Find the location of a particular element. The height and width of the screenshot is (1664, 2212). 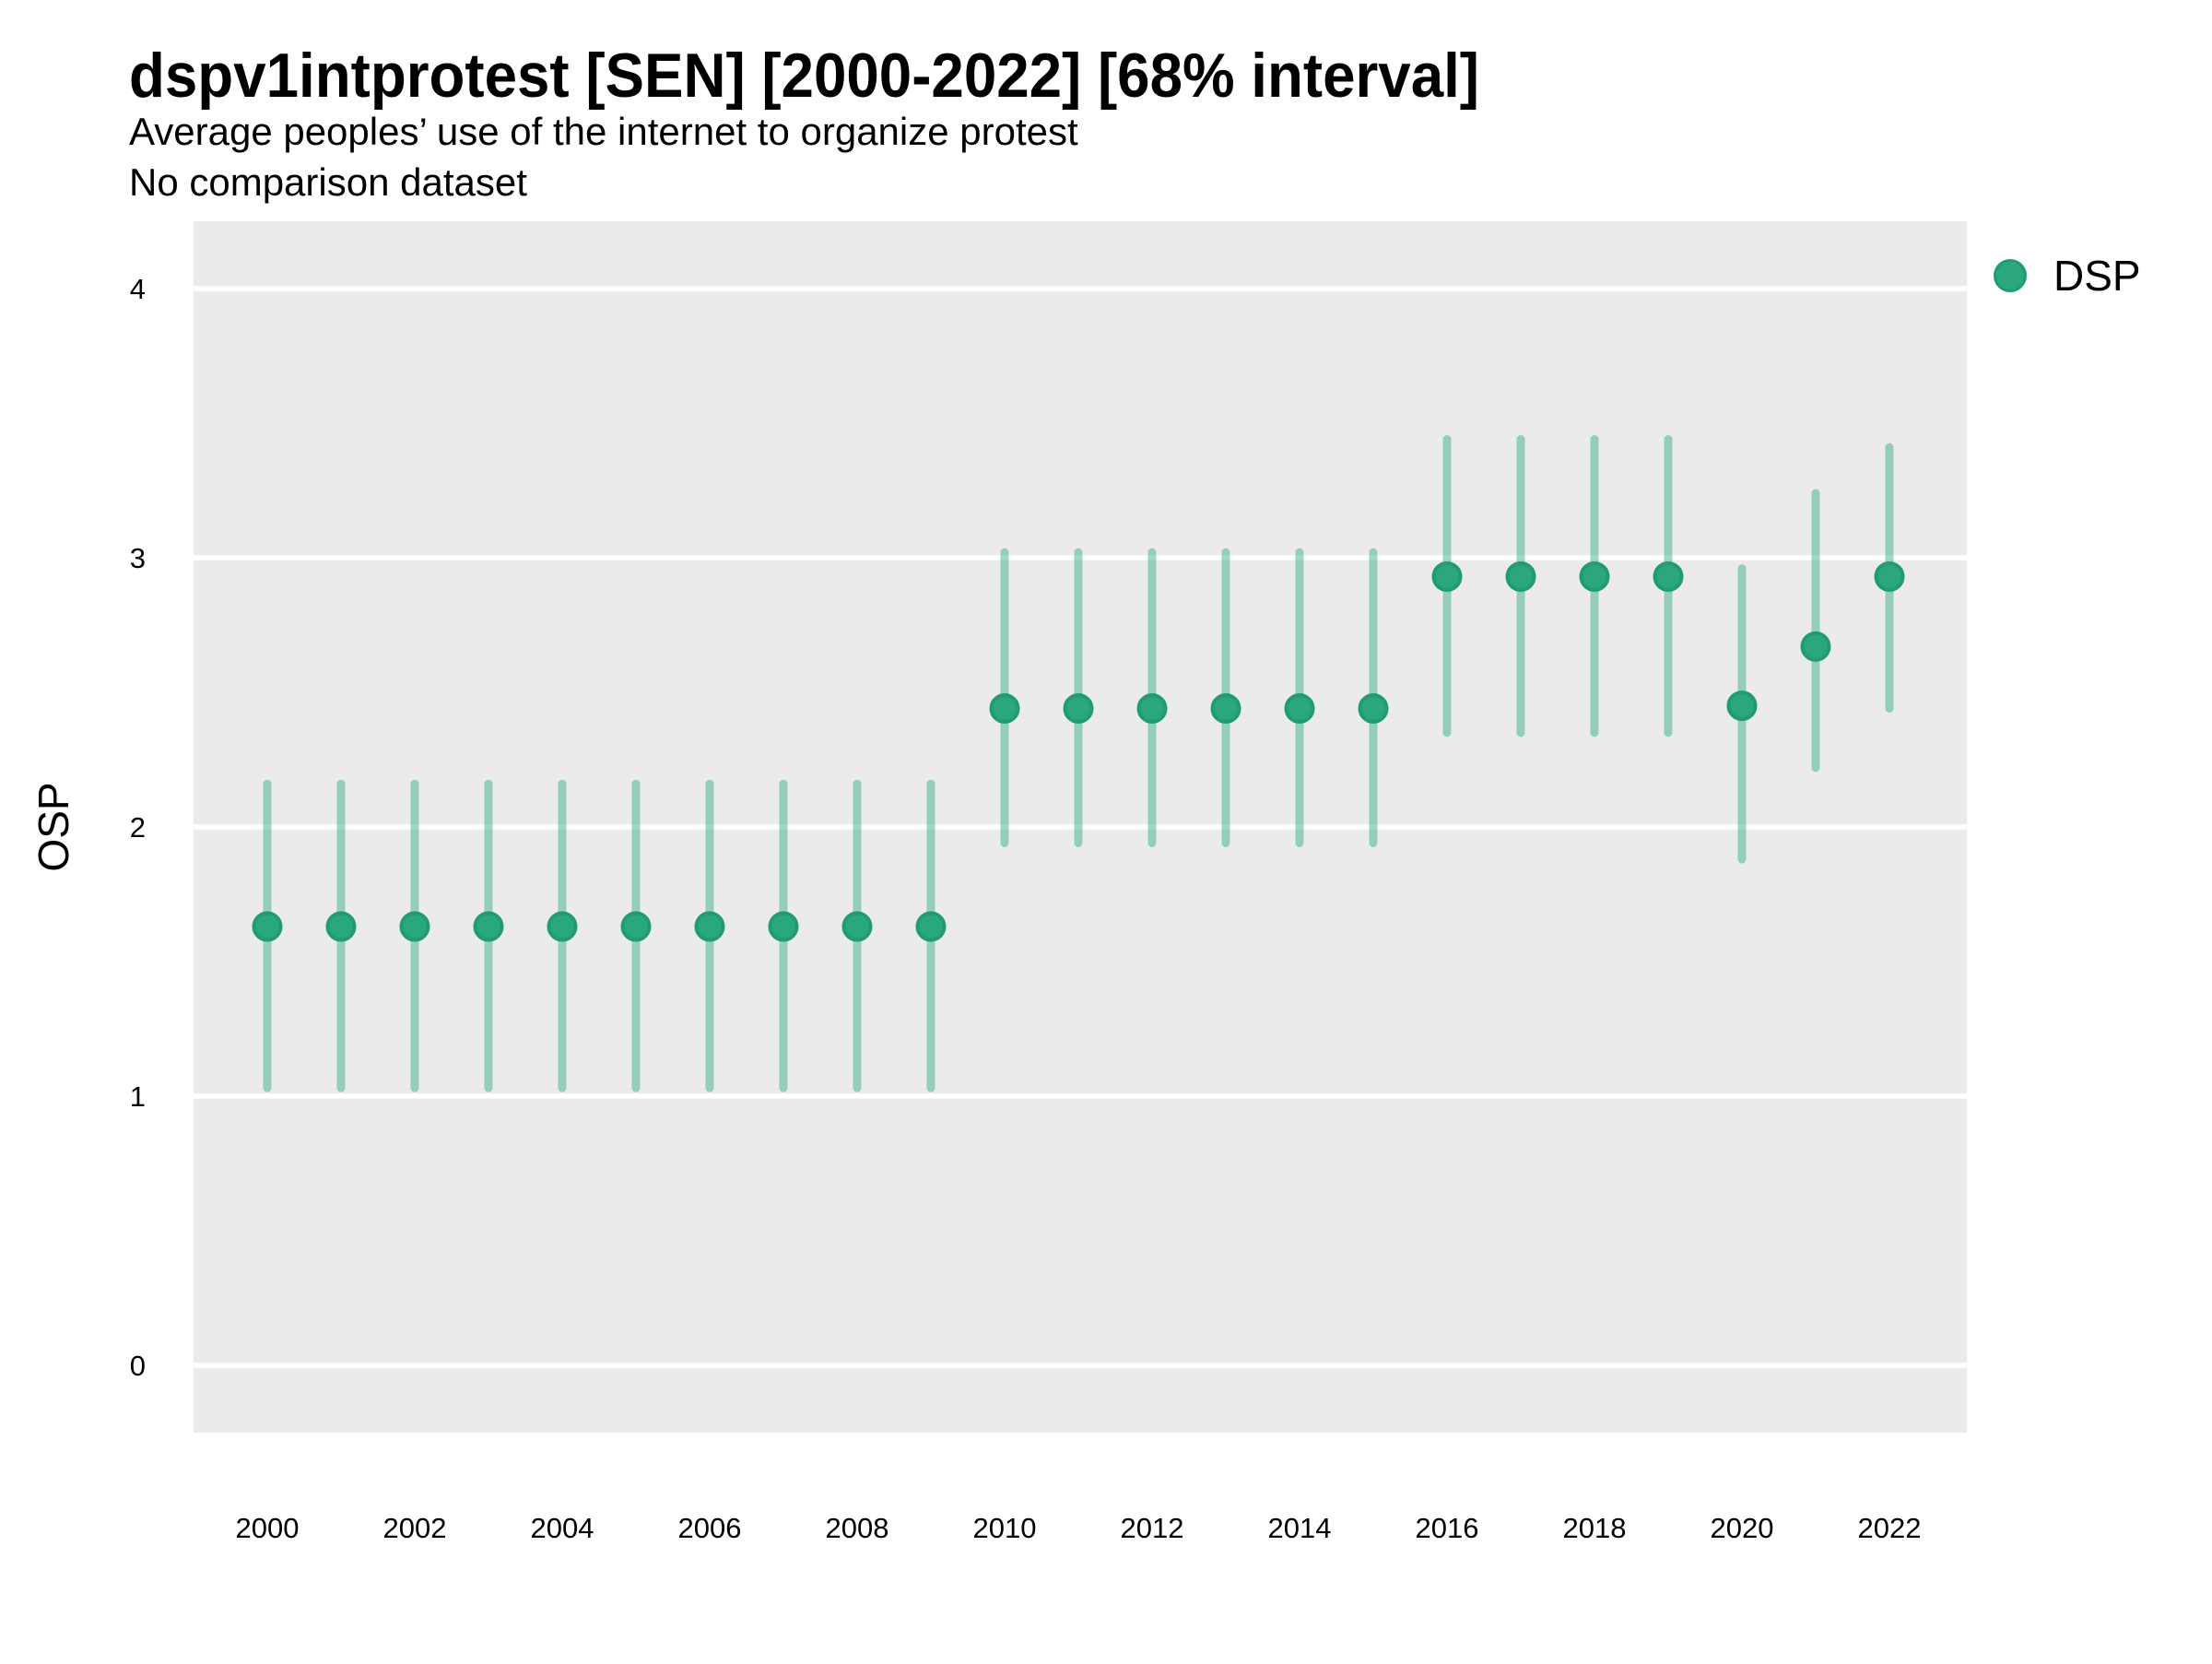

point-2002 is located at coordinates (414, 926).